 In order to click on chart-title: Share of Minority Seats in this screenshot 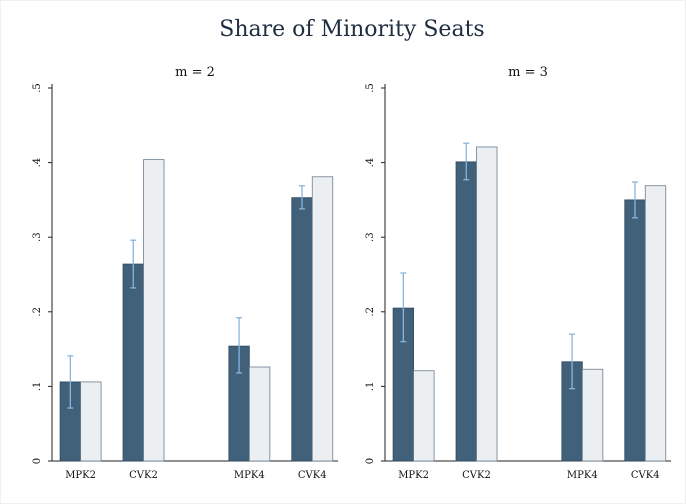, I will do `click(351, 29)`.